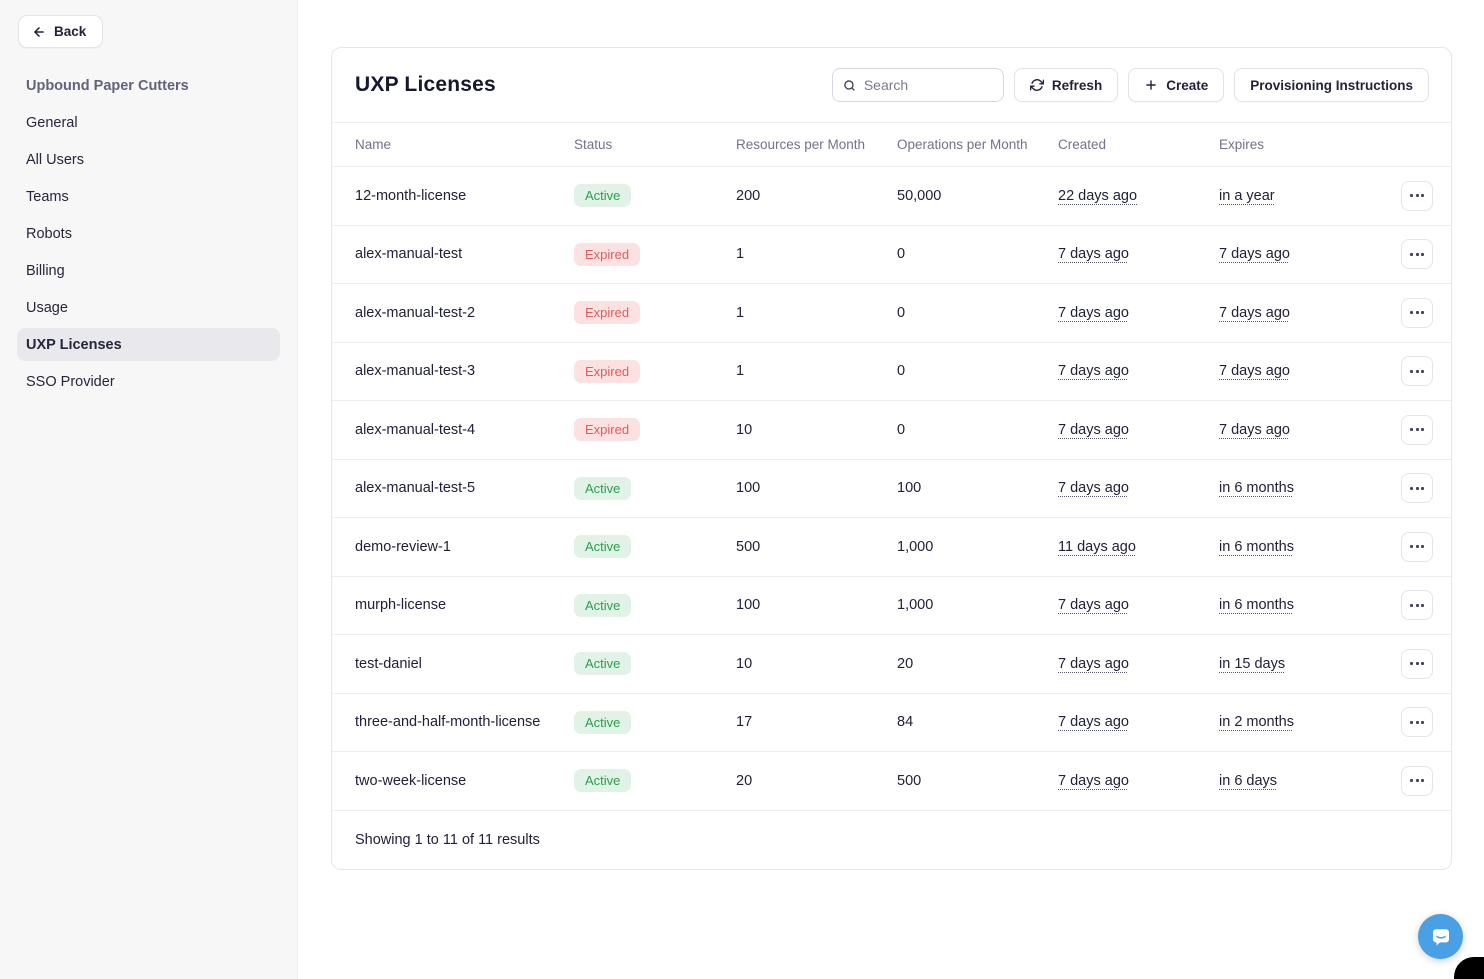 The width and height of the screenshot is (1484, 979). I want to click on resources-per-month-cell: 17, so click(744, 722).